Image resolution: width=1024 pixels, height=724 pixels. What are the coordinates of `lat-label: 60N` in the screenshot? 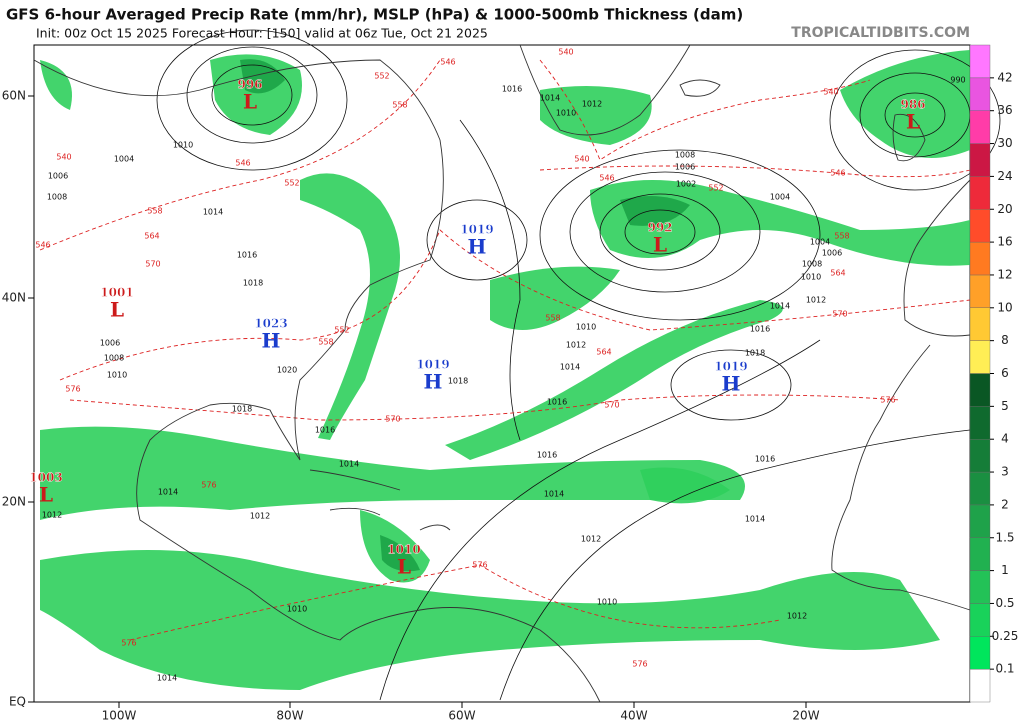 It's located at (14, 96).